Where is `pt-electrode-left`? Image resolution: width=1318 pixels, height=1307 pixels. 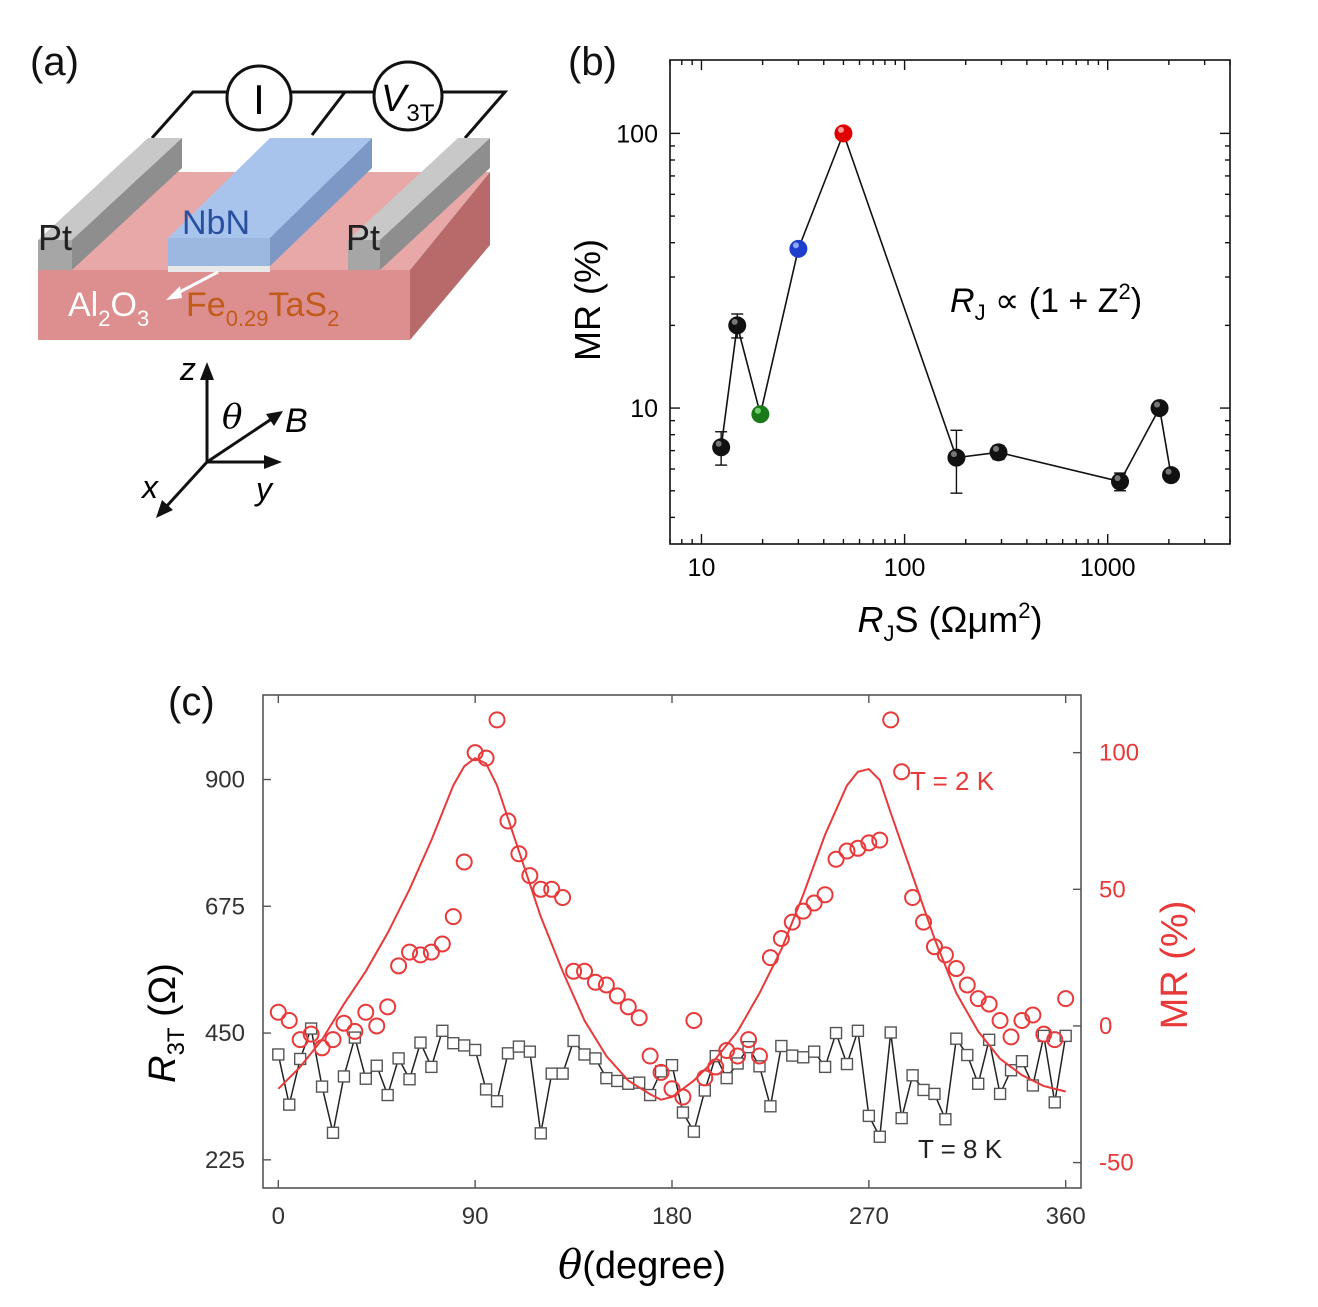 pt-electrode-left is located at coordinates (55, 255).